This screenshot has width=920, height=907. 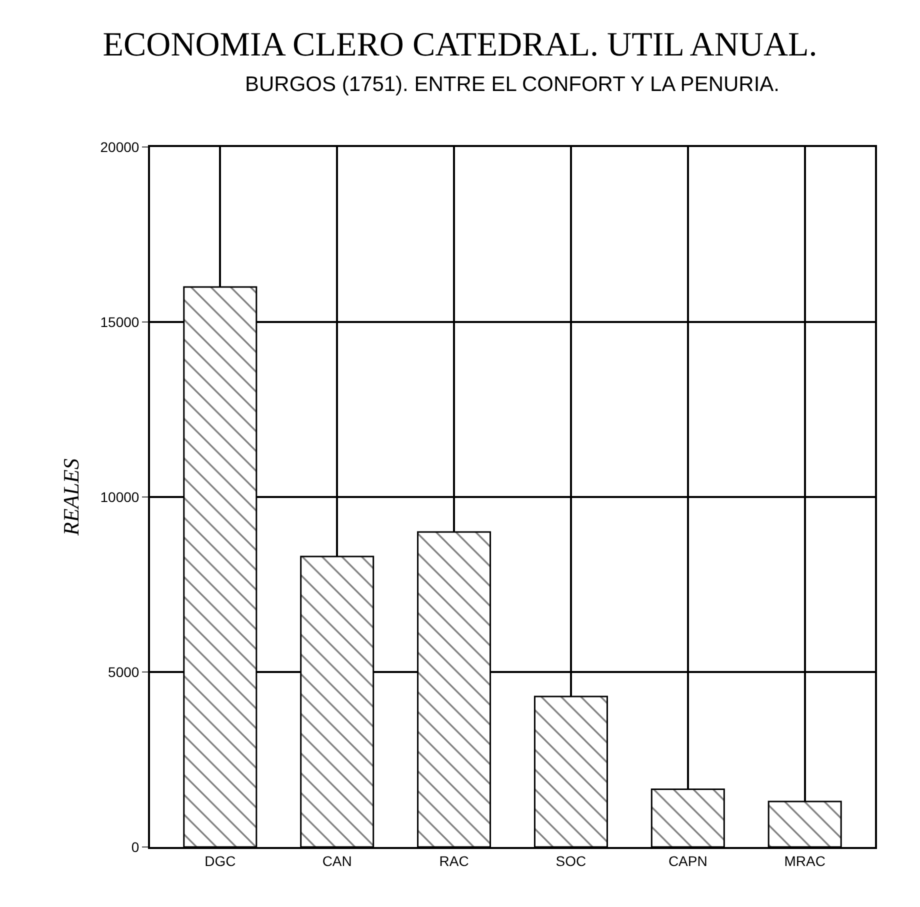 What do you see at coordinates (220, 860) in the screenshot?
I see `x-tick-label: DGC` at bounding box center [220, 860].